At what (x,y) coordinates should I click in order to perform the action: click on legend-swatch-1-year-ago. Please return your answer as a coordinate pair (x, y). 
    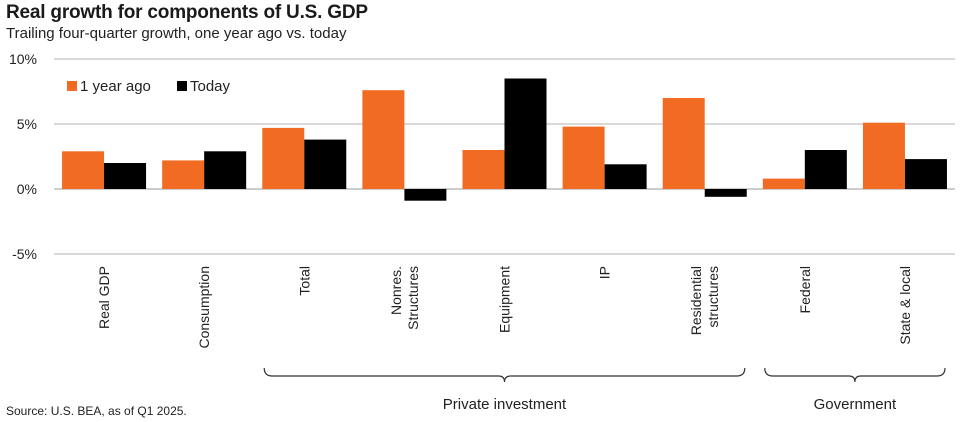
    Looking at the image, I should click on (72, 86).